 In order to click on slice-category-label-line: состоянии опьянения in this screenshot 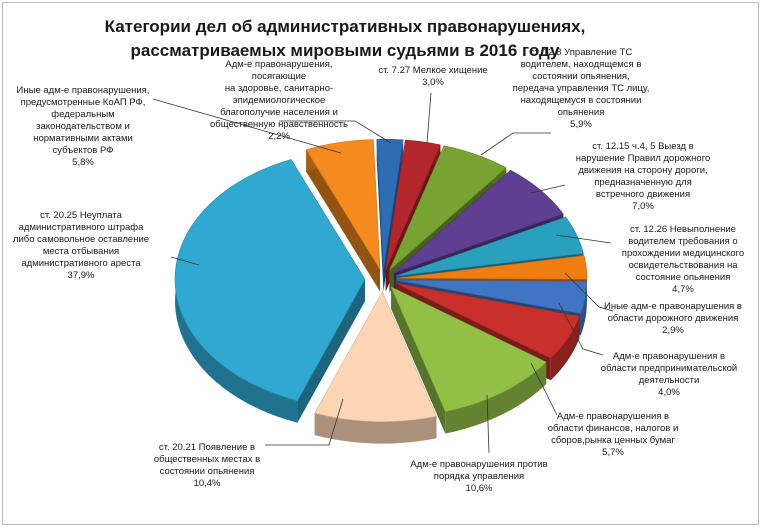, I will do `click(207, 471)`.